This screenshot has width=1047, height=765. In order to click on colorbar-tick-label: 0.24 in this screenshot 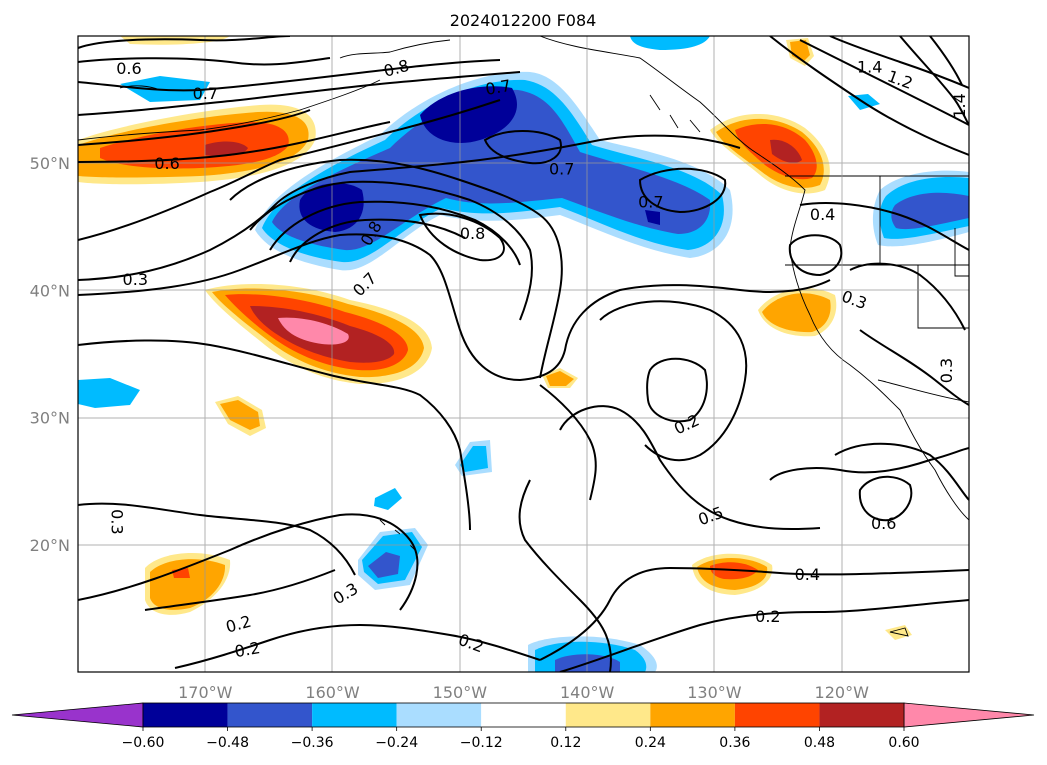, I will do `click(650, 743)`.